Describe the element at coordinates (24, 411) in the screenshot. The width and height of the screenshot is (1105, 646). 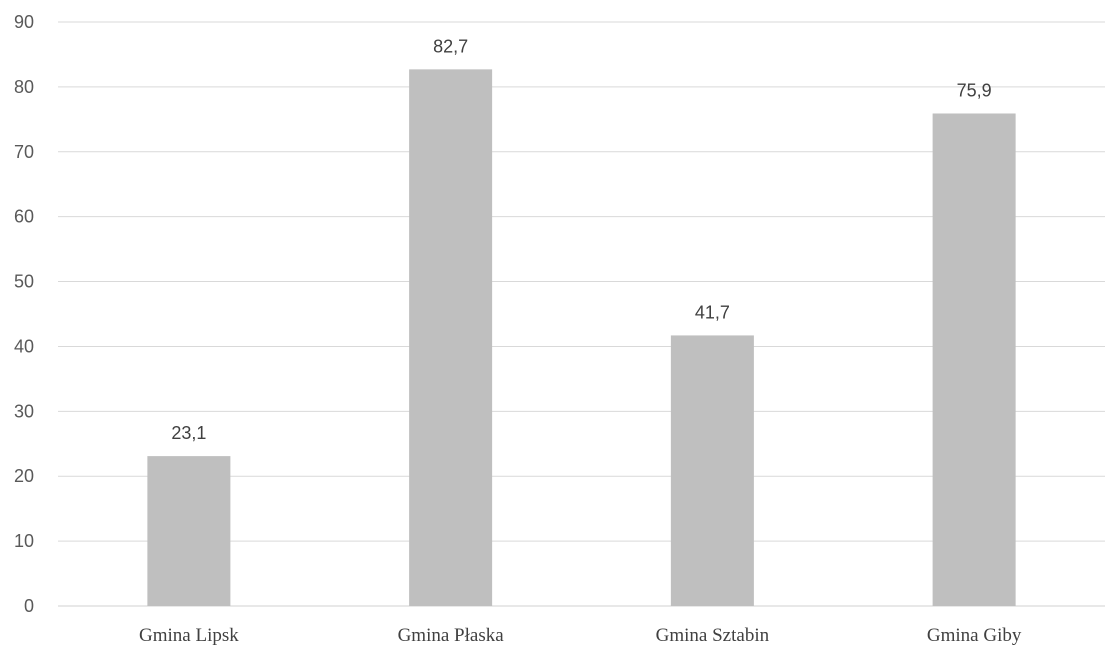
I see `y-tick-label-30: 30` at that location.